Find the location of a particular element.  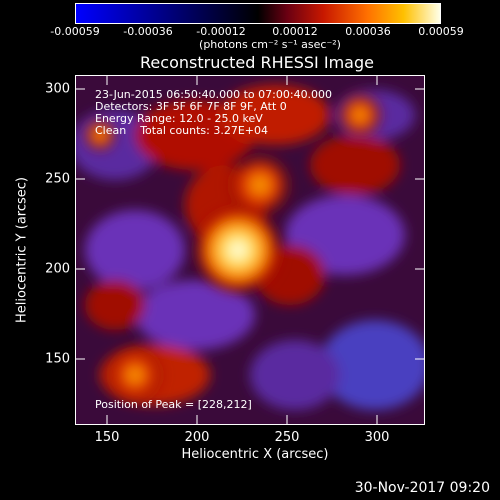

plot-title: Reconstructed RHESSI Image is located at coordinates (257, 62).